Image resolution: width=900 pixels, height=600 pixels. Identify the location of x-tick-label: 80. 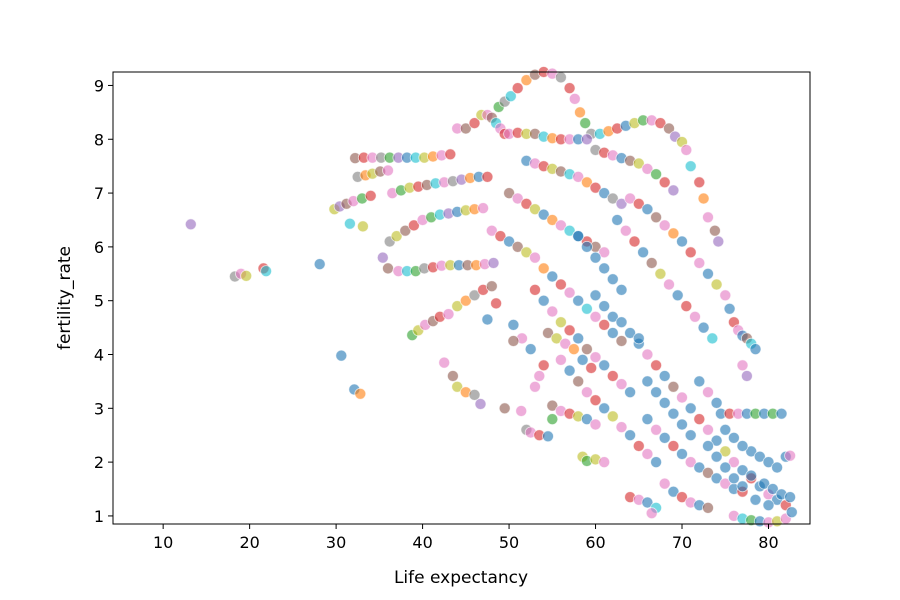
(768, 542).